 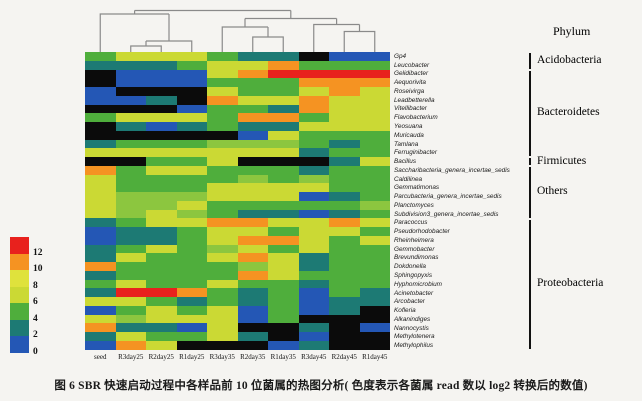 I want to click on genus-label: Parcubacteria_genera_incertae_sedis, so click(x=448, y=197).